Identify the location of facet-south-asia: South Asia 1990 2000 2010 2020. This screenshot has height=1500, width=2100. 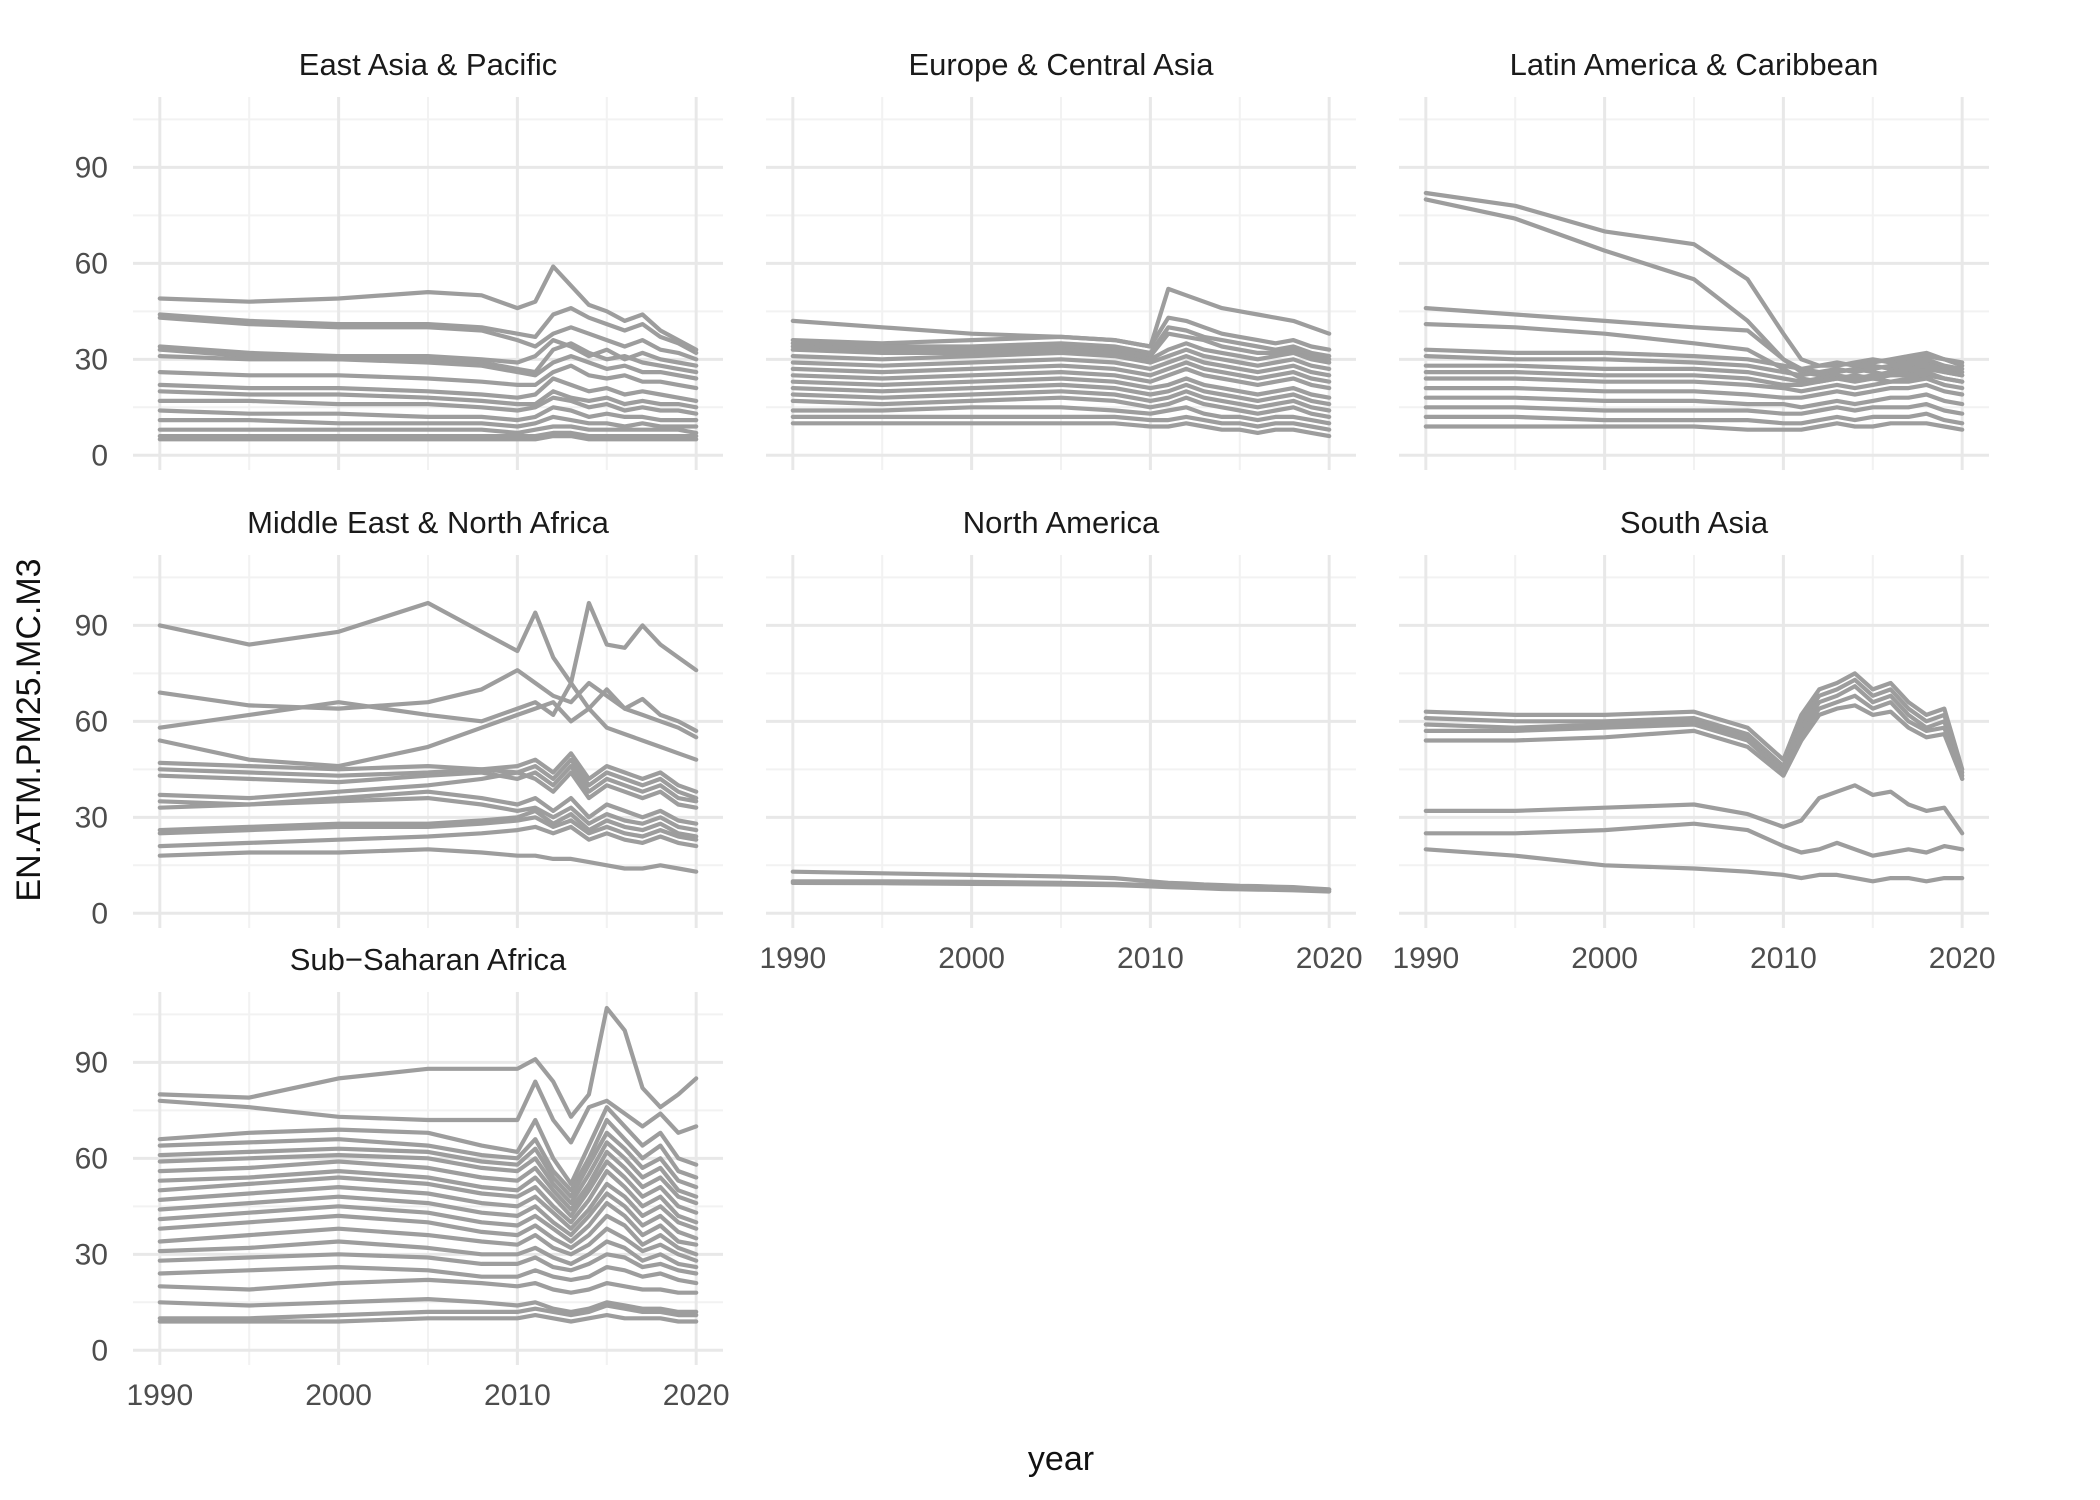
(1693, 740).